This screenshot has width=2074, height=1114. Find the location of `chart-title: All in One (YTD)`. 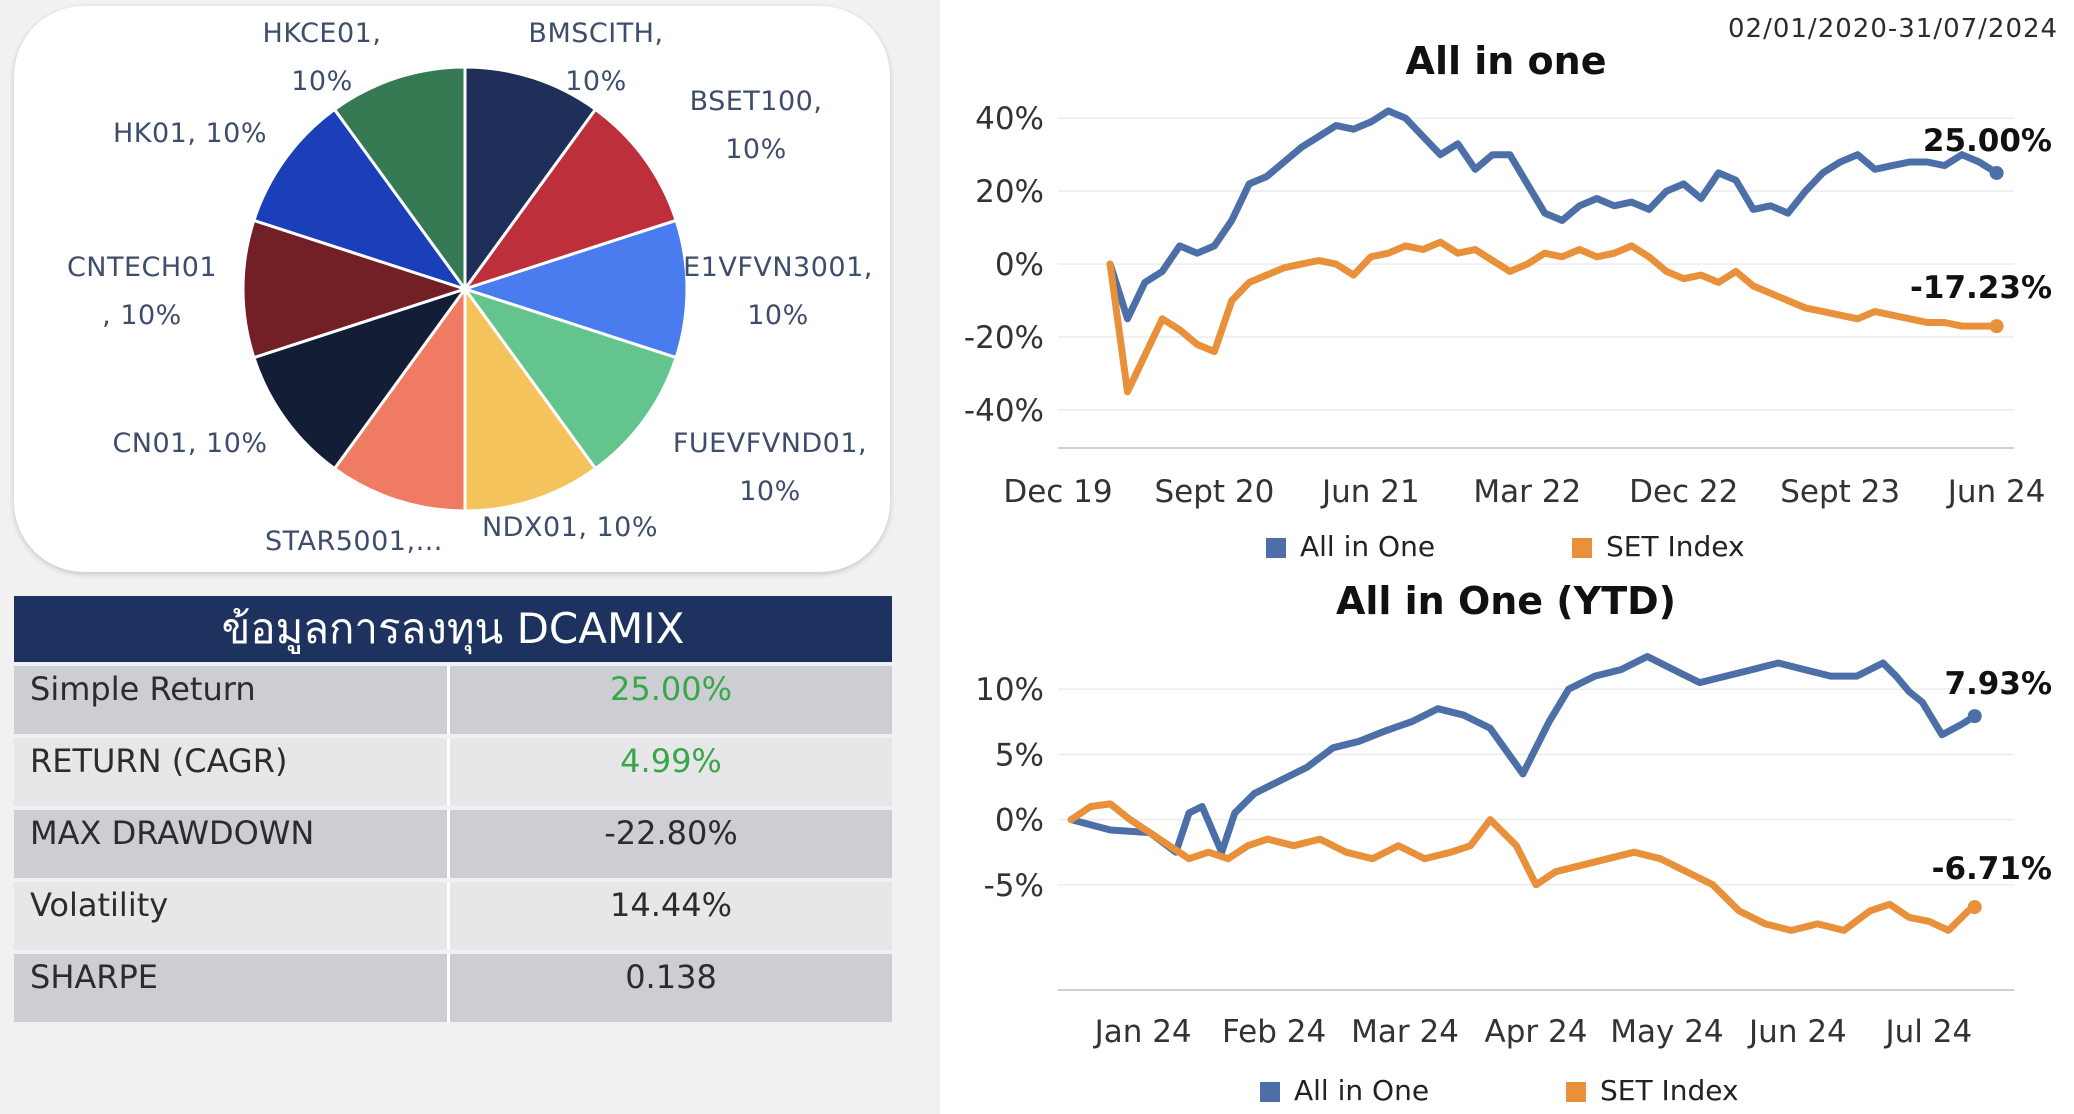

chart-title: All in One (YTD) is located at coordinates (1506, 601).